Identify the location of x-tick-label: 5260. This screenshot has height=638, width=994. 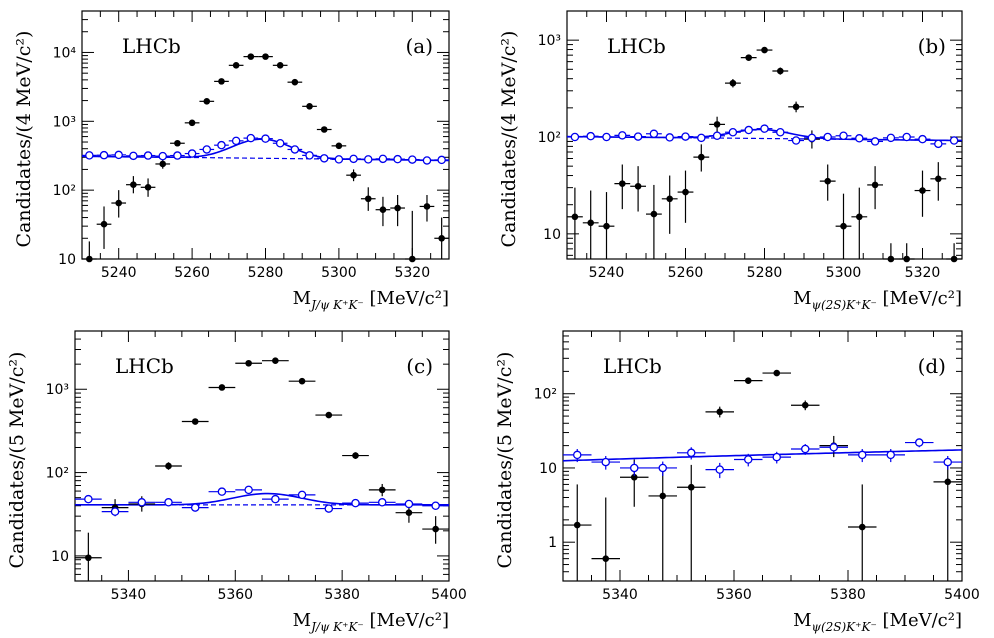
(192, 273).